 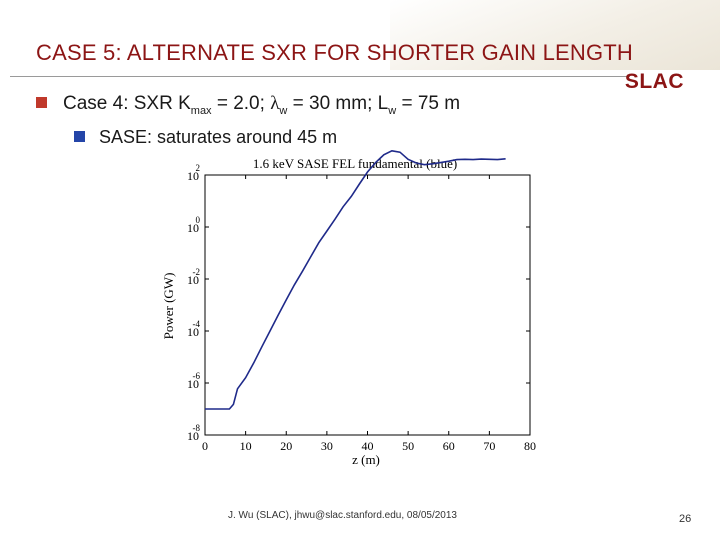 I want to click on header-corner-decoration, so click(x=555, y=35).